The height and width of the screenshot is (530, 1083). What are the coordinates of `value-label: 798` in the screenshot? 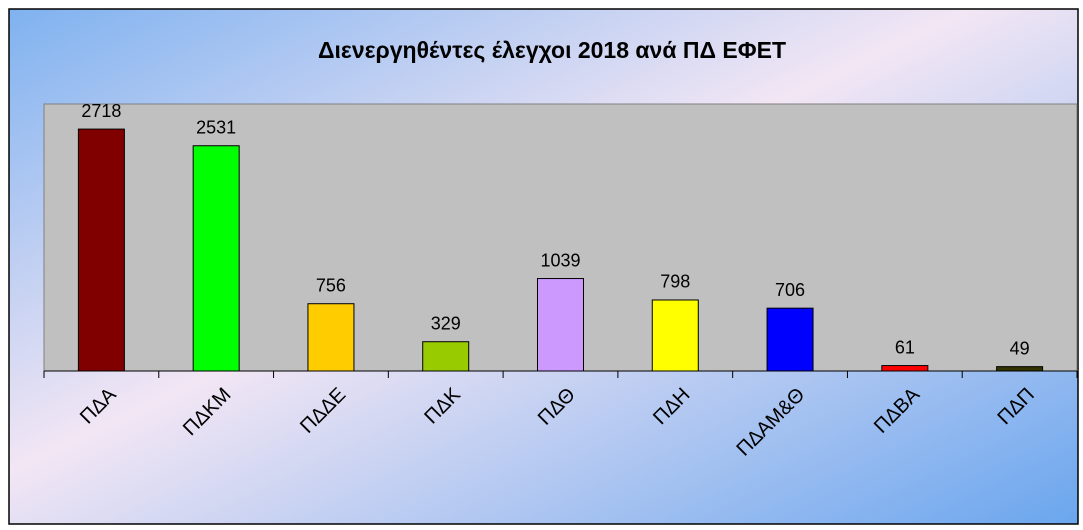 It's located at (675, 282).